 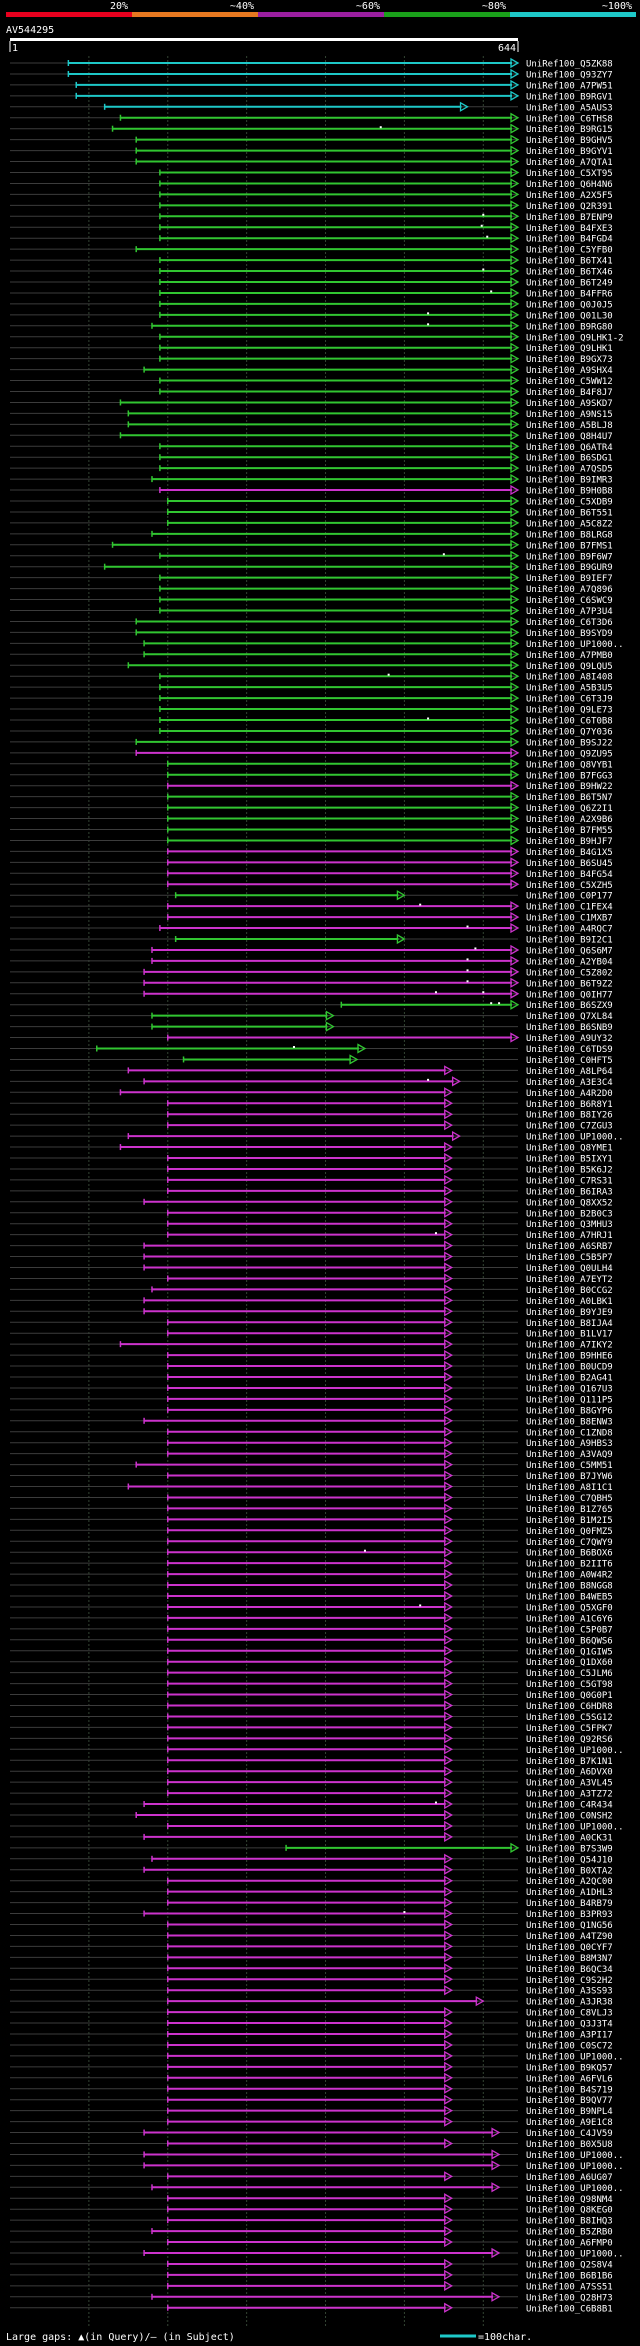 What do you see at coordinates (311, 1224) in the screenshot?
I see `hit-row: UniRef100_Q3MHU3` at bounding box center [311, 1224].